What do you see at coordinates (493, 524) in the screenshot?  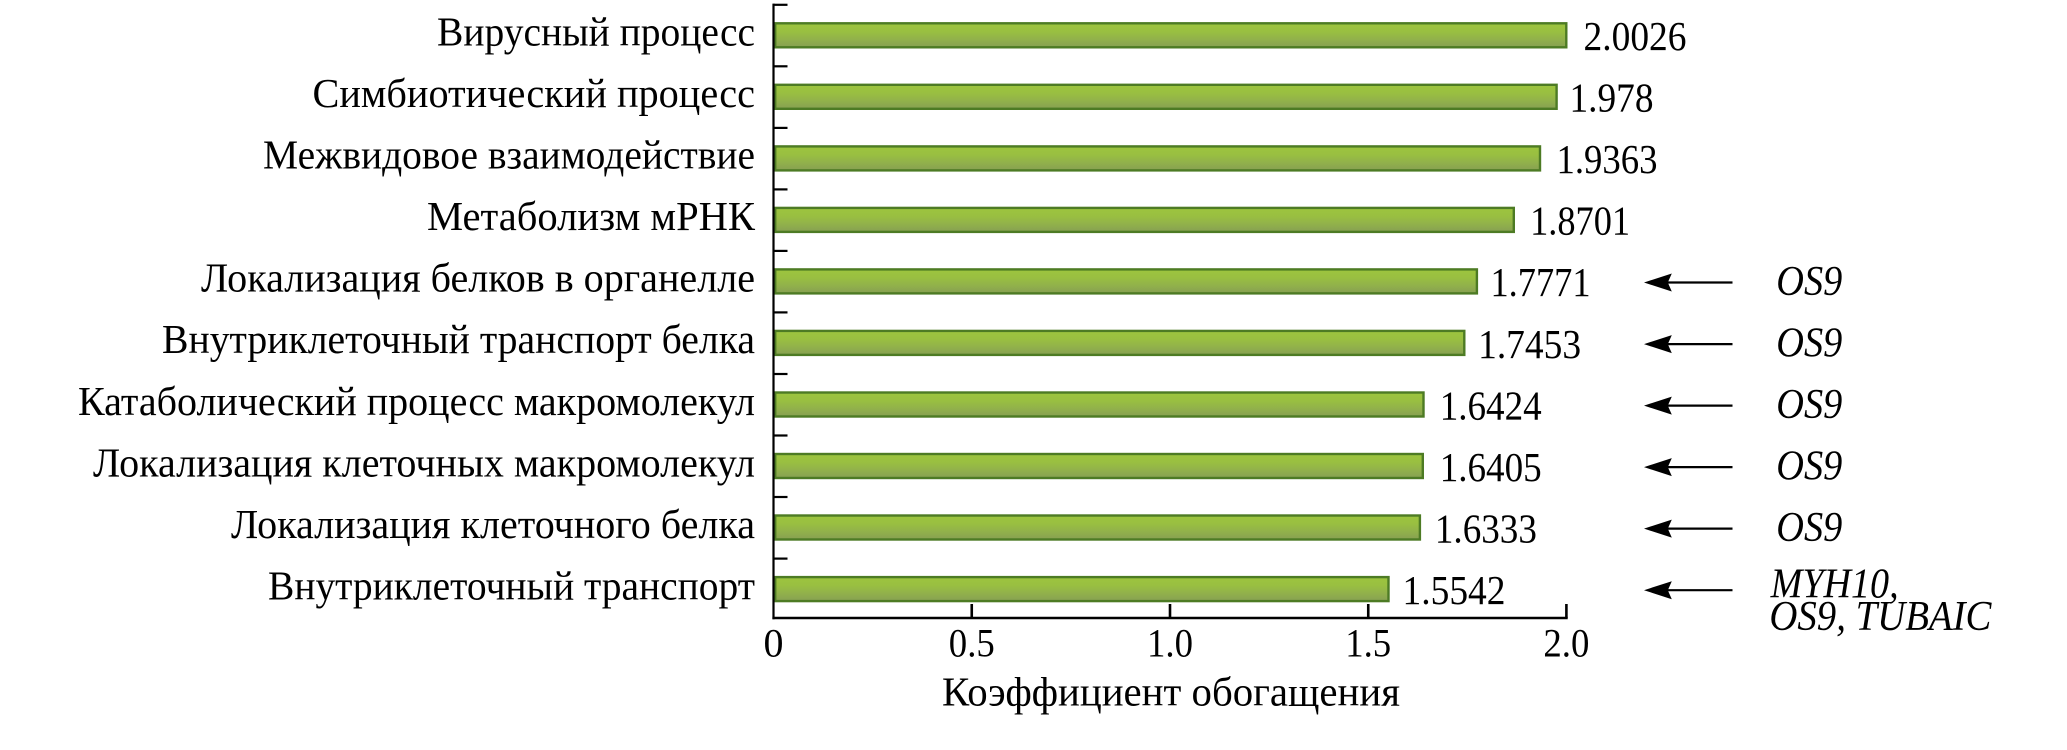 I see `svg-text: Локализация клеточного белка` at bounding box center [493, 524].